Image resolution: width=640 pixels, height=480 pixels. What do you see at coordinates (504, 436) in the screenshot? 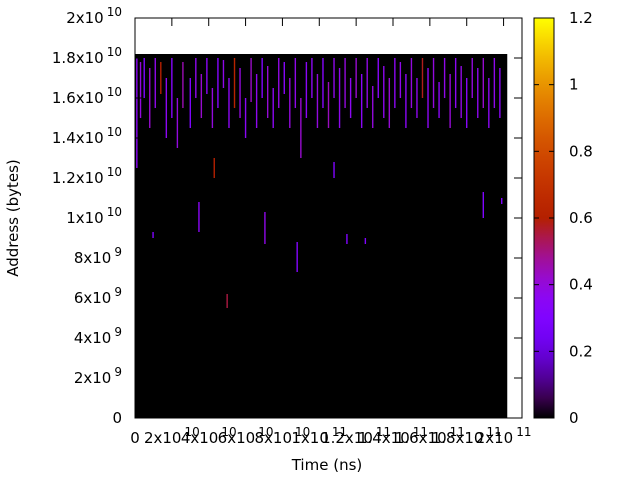
I see `x-tick-label: 2x10 11` at bounding box center [504, 436].